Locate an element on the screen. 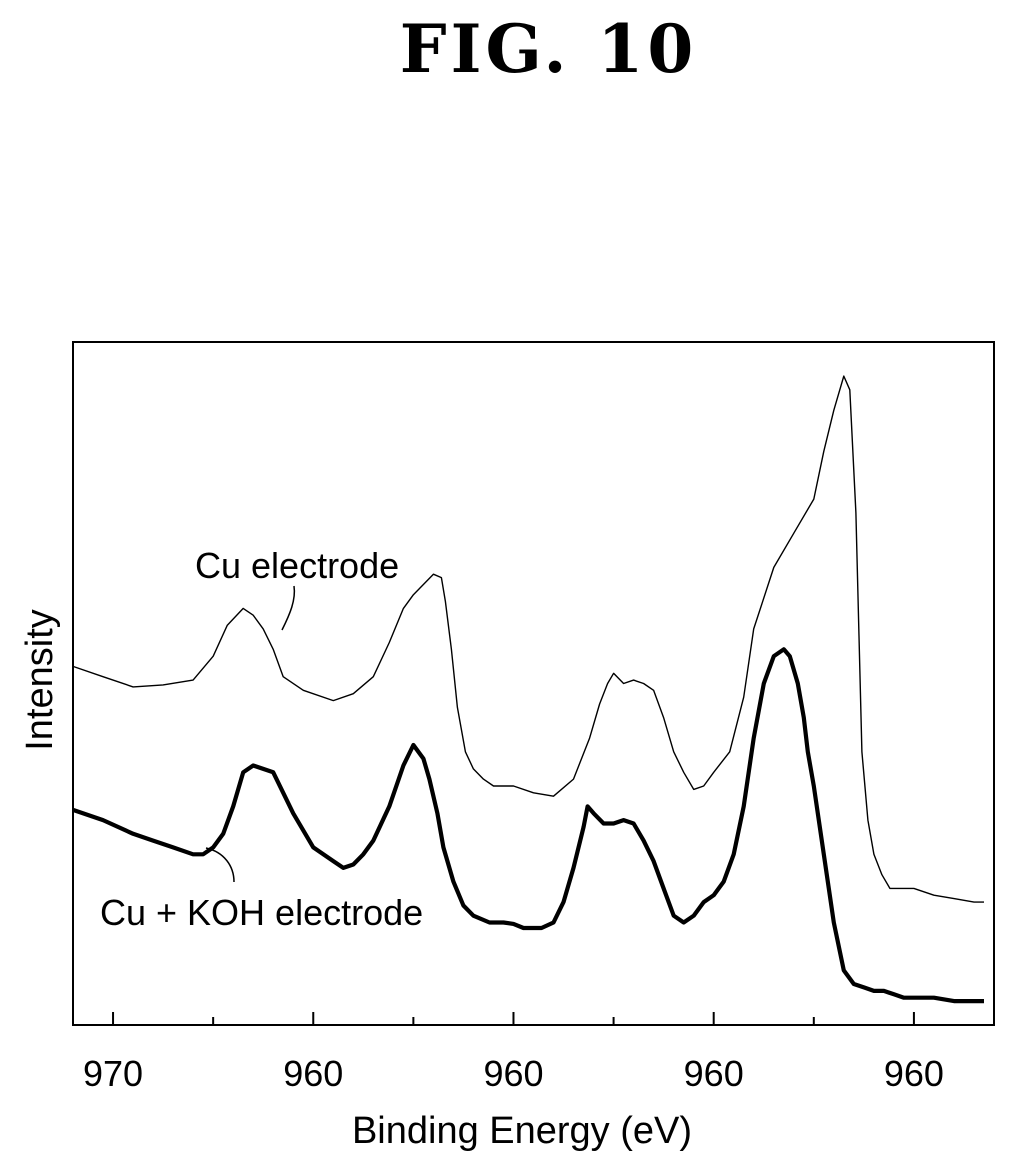 The image size is (1017, 1169). annotation-leader-cu-electrode is located at coordinates (288, 608).